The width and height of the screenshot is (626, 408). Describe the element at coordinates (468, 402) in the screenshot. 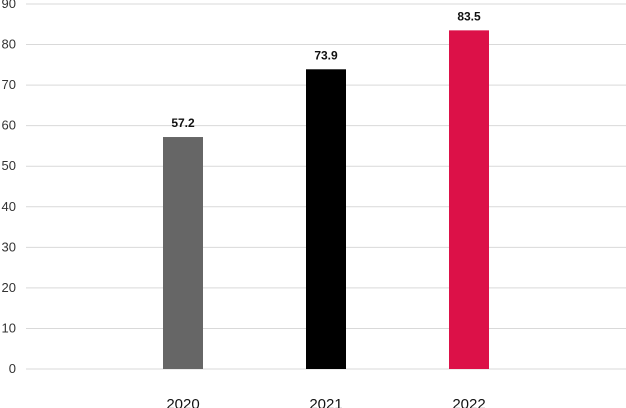

I see `category-label-2022: 2022` at that location.